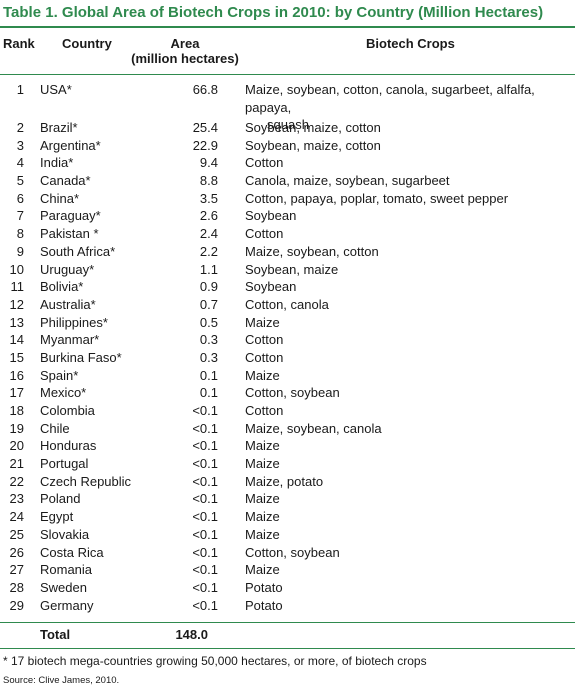  I want to click on table-row: 13 Philippines* 0.5 Maize, so click(287, 323).